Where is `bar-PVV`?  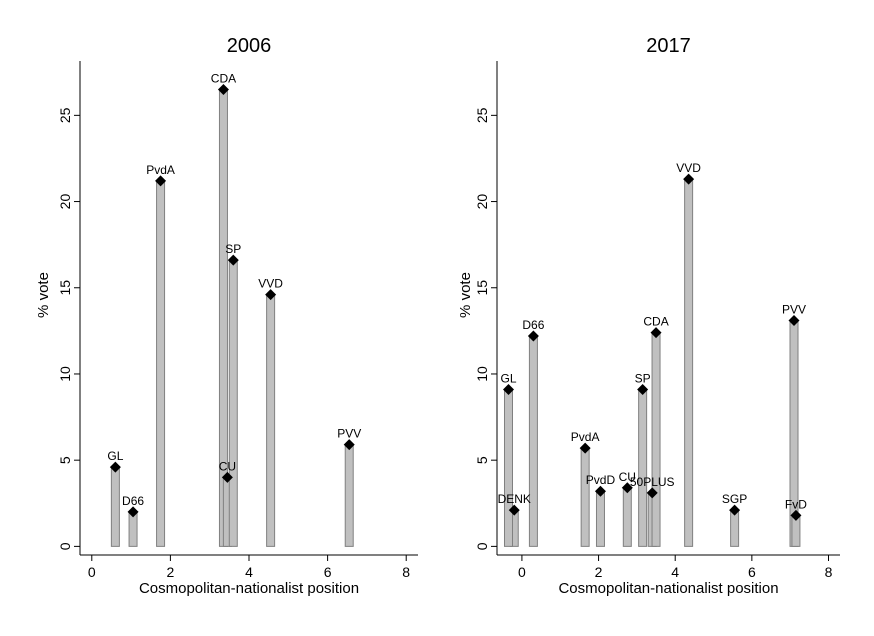
bar-PVV is located at coordinates (349, 495).